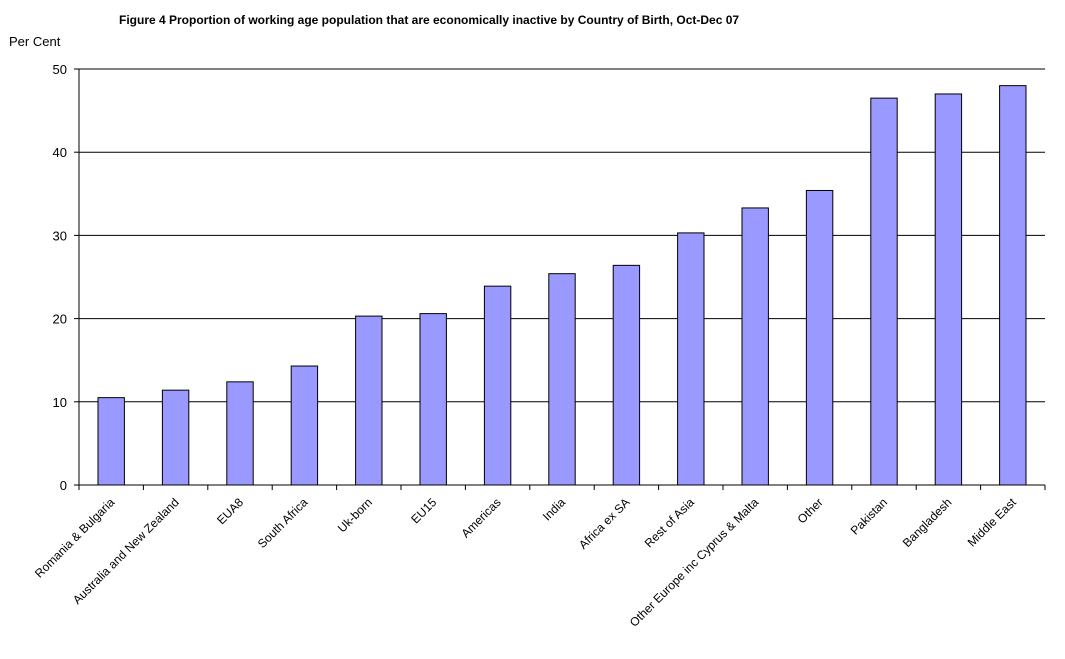 The width and height of the screenshot is (1065, 659). What do you see at coordinates (60, 235) in the screenshot?
I see `y-tick-label: 30` at bounding box center [60, 235].